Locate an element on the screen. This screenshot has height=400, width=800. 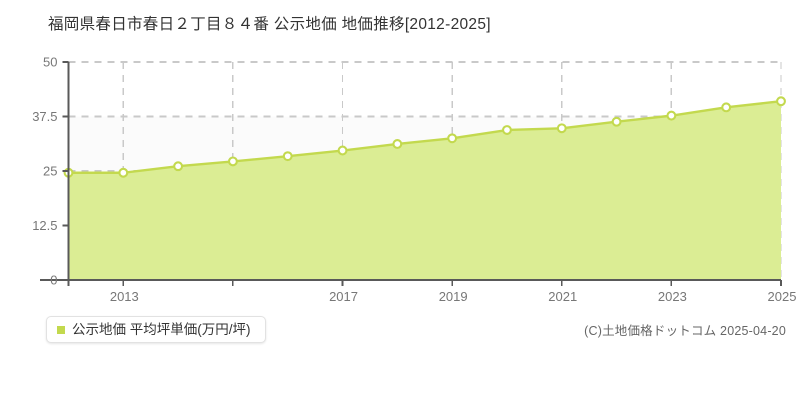
x-axis-tick-label: 2019 is located at coordinates (453, 296).